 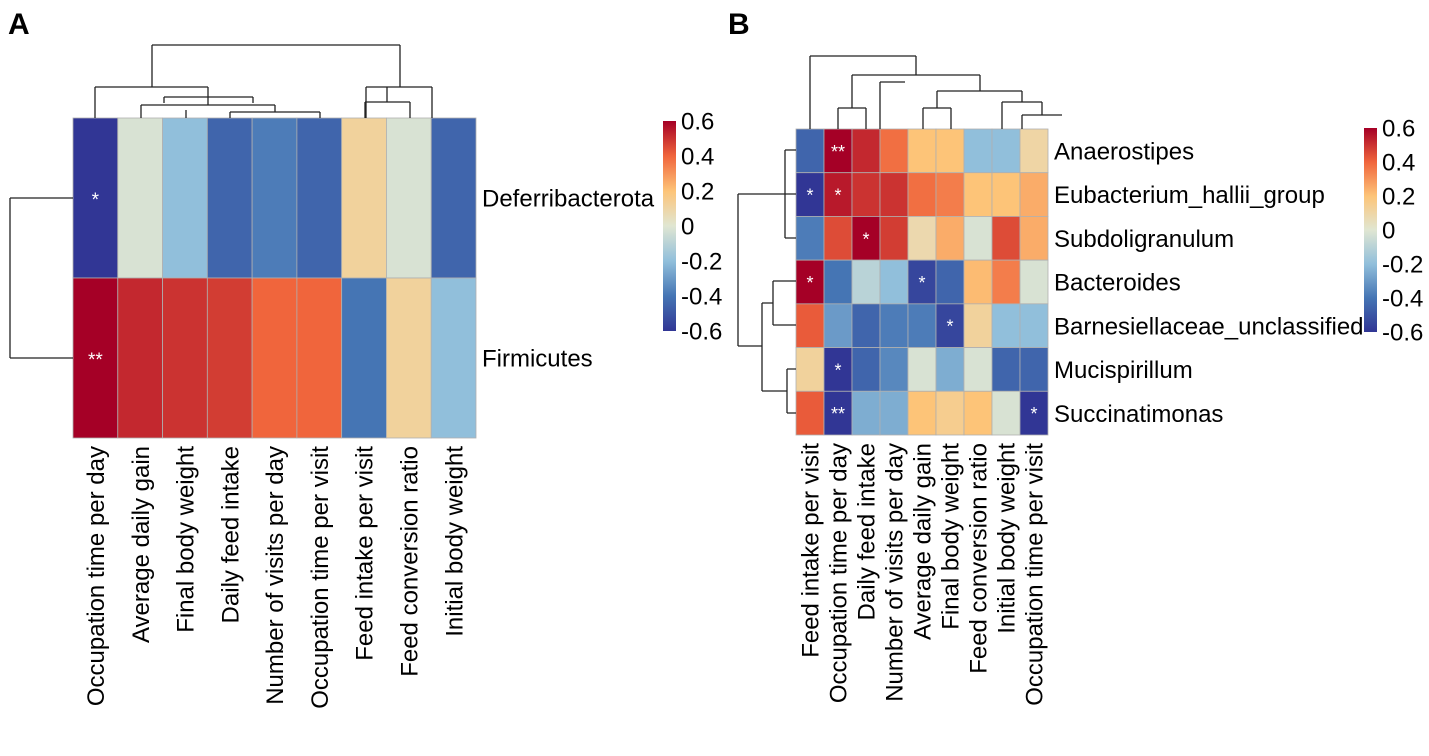 What do you see at coordinates (19, 24) in the screenshot?
I see `panel-letter: A` at bounding box center [19, 24].